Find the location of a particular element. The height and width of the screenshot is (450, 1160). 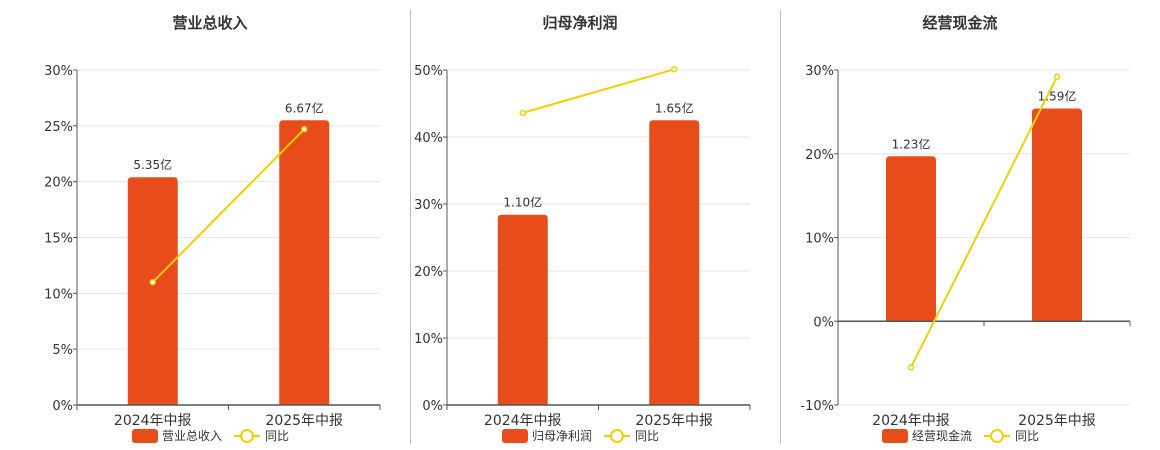

legend-bar-label: 经营现金流 is located at coordinates (942, 435).